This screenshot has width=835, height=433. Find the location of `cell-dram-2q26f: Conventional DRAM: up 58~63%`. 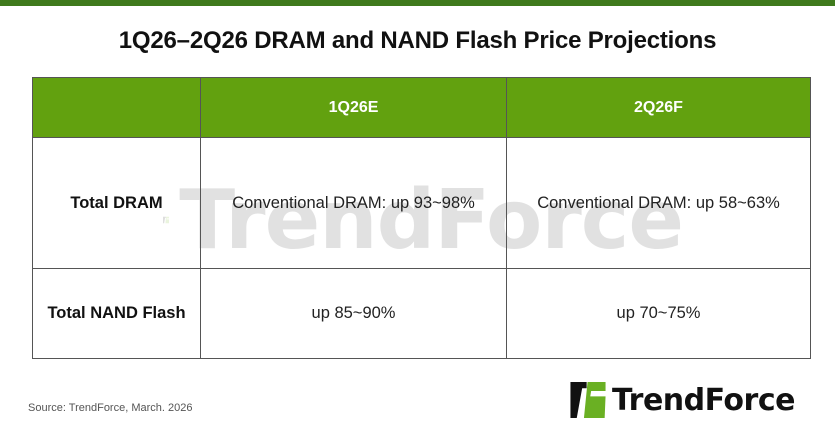

cell-dram-2q26f: Conventional DRAM: up 58~63% is located at coordinates (658, 203).